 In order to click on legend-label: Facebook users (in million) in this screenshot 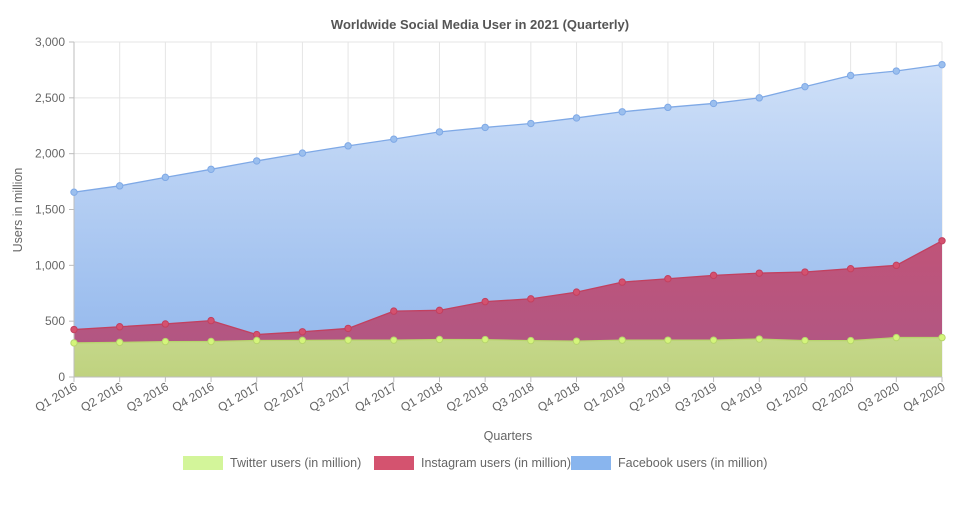, I will do `click(692, 463)`.